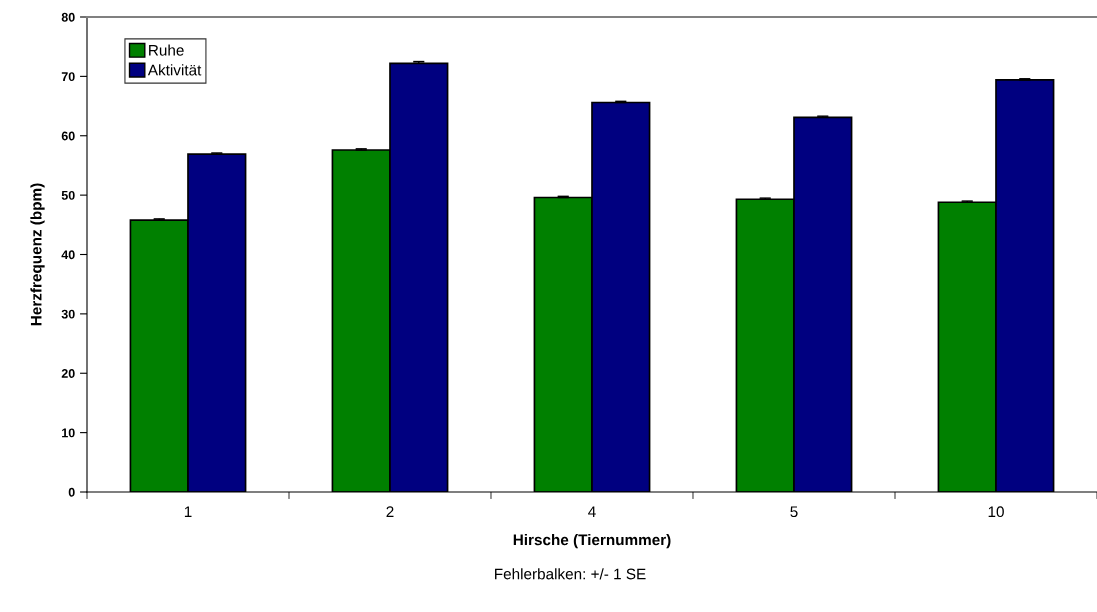  I want to click on x-tick-label: 1, so click(188, 511).